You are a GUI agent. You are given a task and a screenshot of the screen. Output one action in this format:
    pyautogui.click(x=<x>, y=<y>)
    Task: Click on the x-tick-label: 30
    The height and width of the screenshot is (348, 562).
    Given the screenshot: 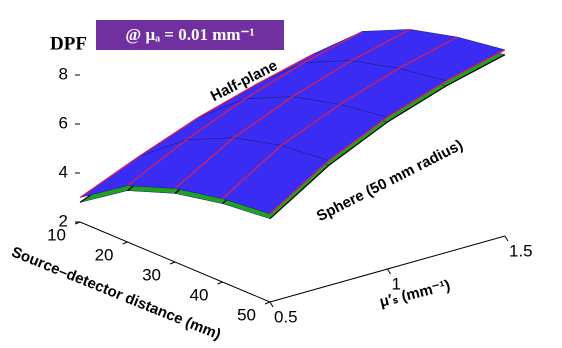 What is the action you would take?
    pyautogui.click(x=151, y=274)
    